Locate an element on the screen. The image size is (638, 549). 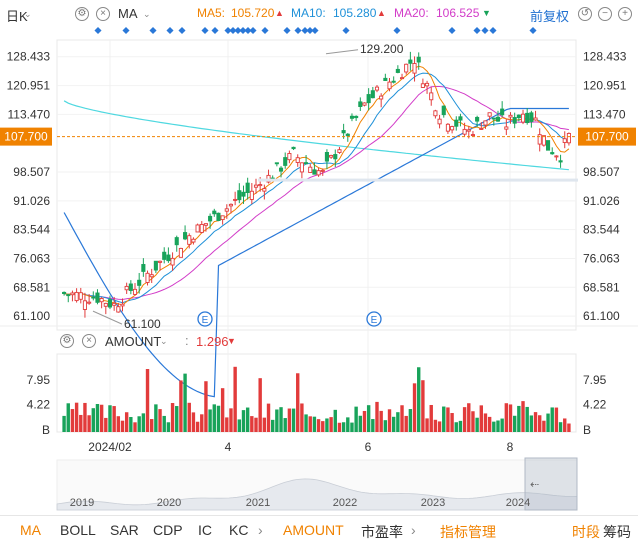
volume-close-icon: × is located at coordinates (89, 341).